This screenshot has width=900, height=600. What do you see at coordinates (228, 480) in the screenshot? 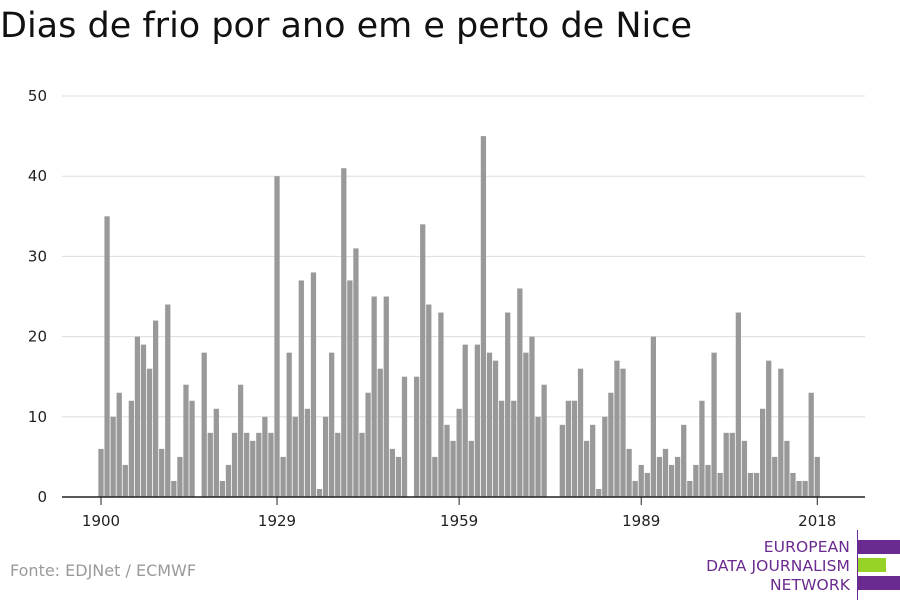
I see `bar-1921` at bounding box center [228, 480].